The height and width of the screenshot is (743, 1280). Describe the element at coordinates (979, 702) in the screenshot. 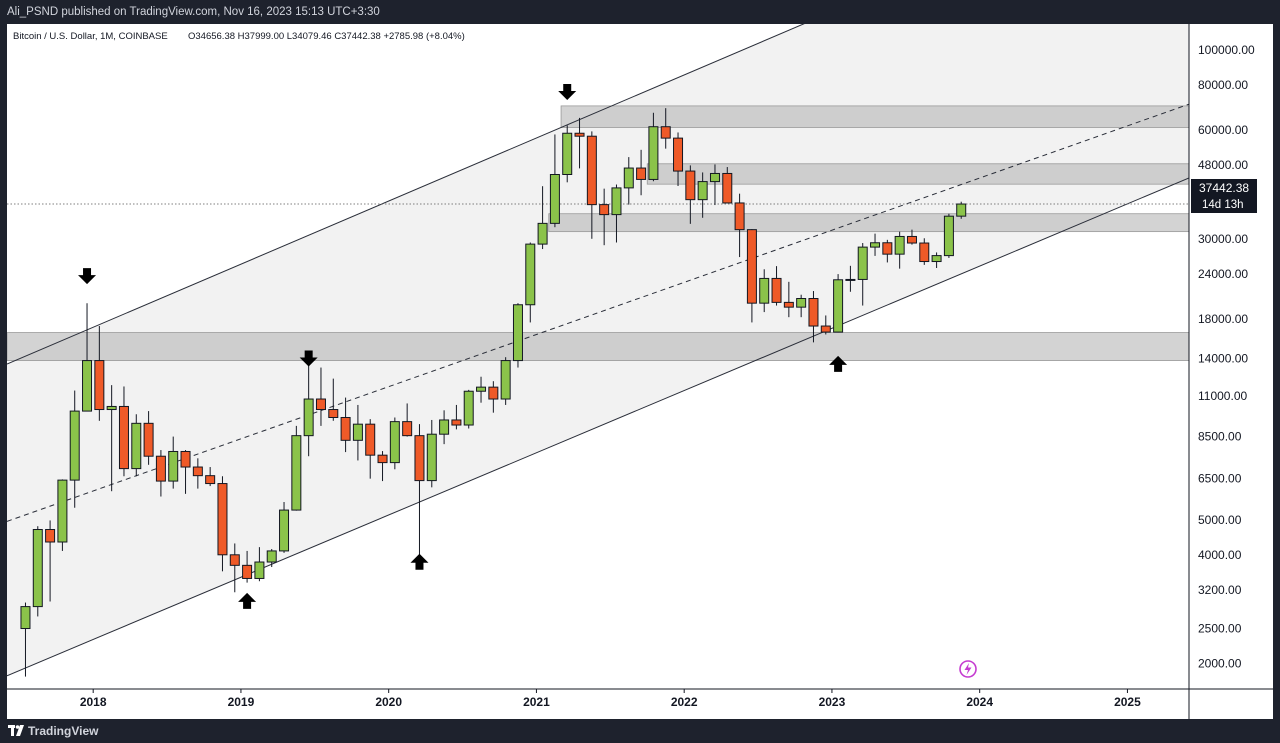

I see `x-tick-label: 2024` at that location.